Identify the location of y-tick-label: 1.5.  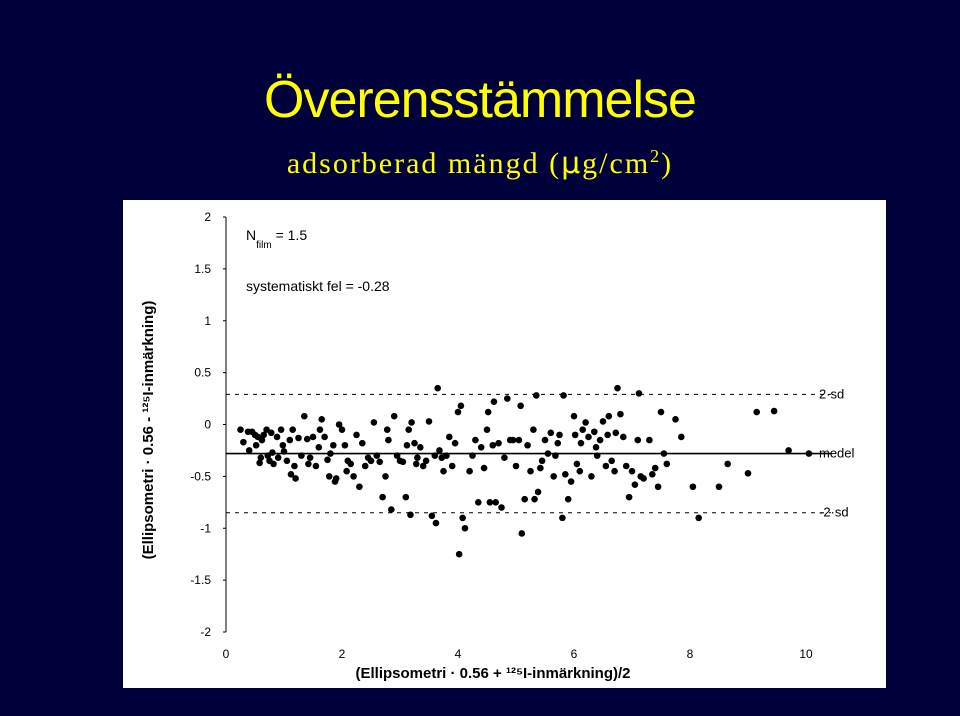
(202, 269).